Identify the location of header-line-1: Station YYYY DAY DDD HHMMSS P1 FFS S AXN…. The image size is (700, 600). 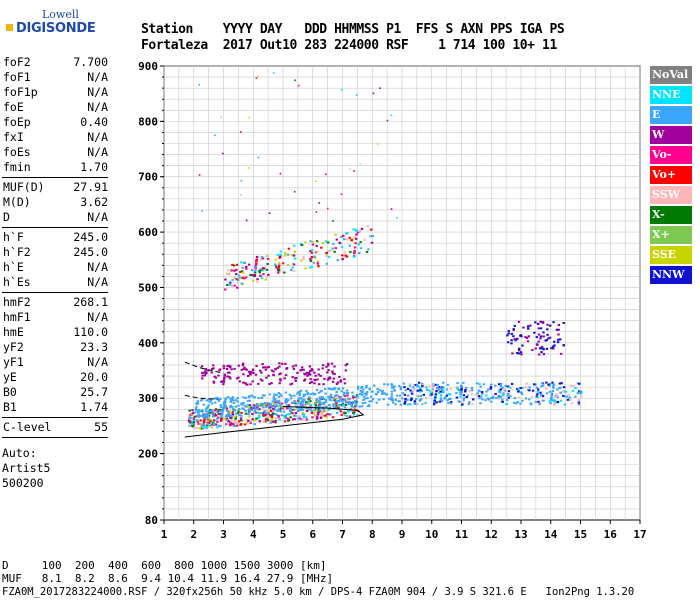
(353, 29).